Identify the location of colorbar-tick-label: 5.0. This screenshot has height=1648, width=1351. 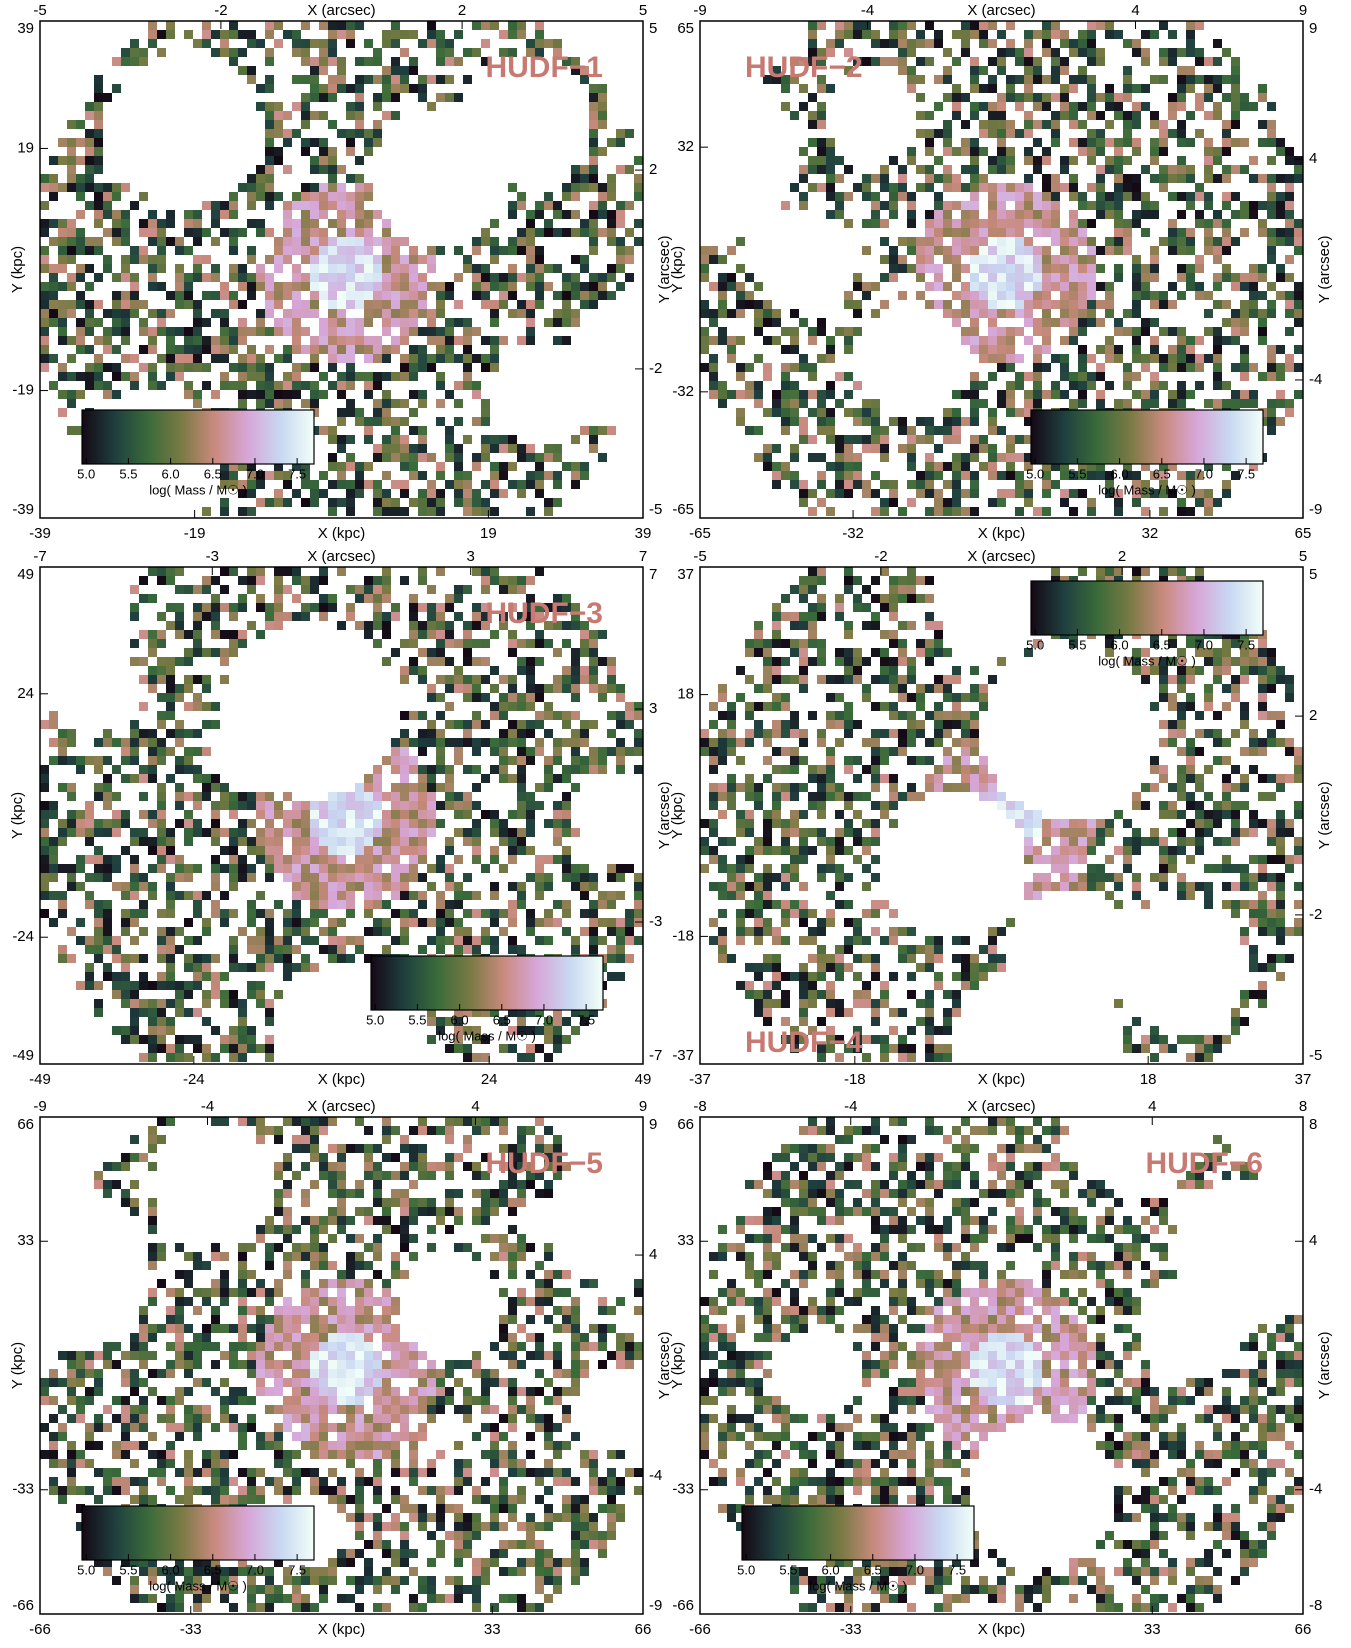
(86, 473).